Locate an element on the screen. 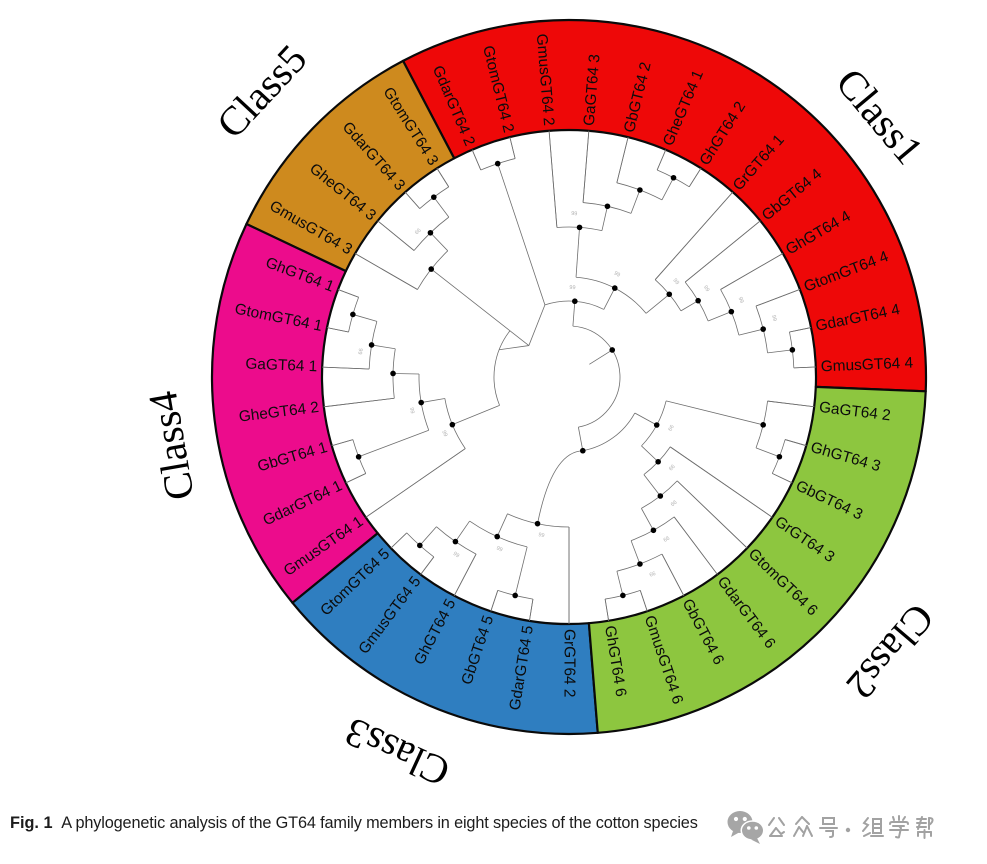 This screenshot has width=987, height=864. svg-text: GmusGT64 4 is located at coordinates (866, 365).